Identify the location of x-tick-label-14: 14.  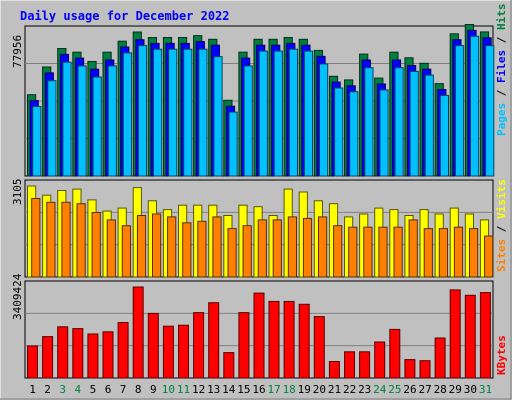
(229, 389).